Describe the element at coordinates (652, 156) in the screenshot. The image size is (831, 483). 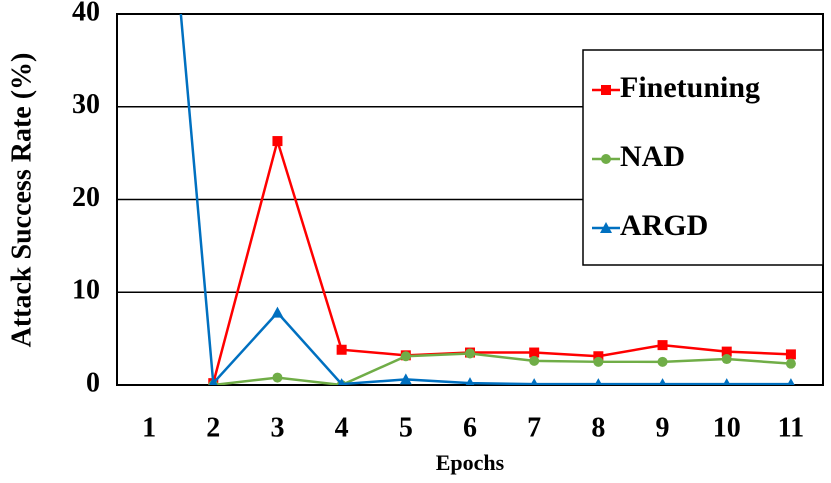
I see `legend-label: NAD` at that location.